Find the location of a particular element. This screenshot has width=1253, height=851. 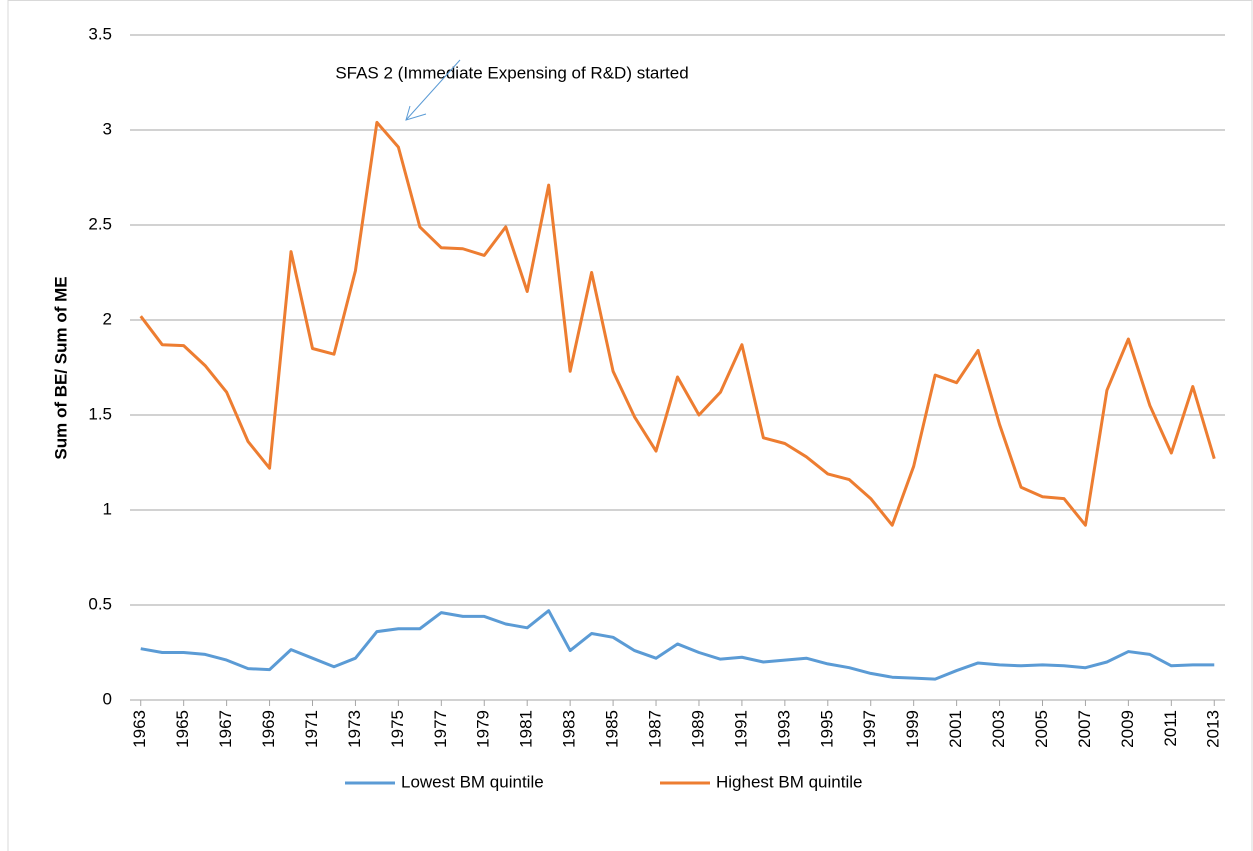

y-tick-label: 0 is located at coordinates (107, 698).